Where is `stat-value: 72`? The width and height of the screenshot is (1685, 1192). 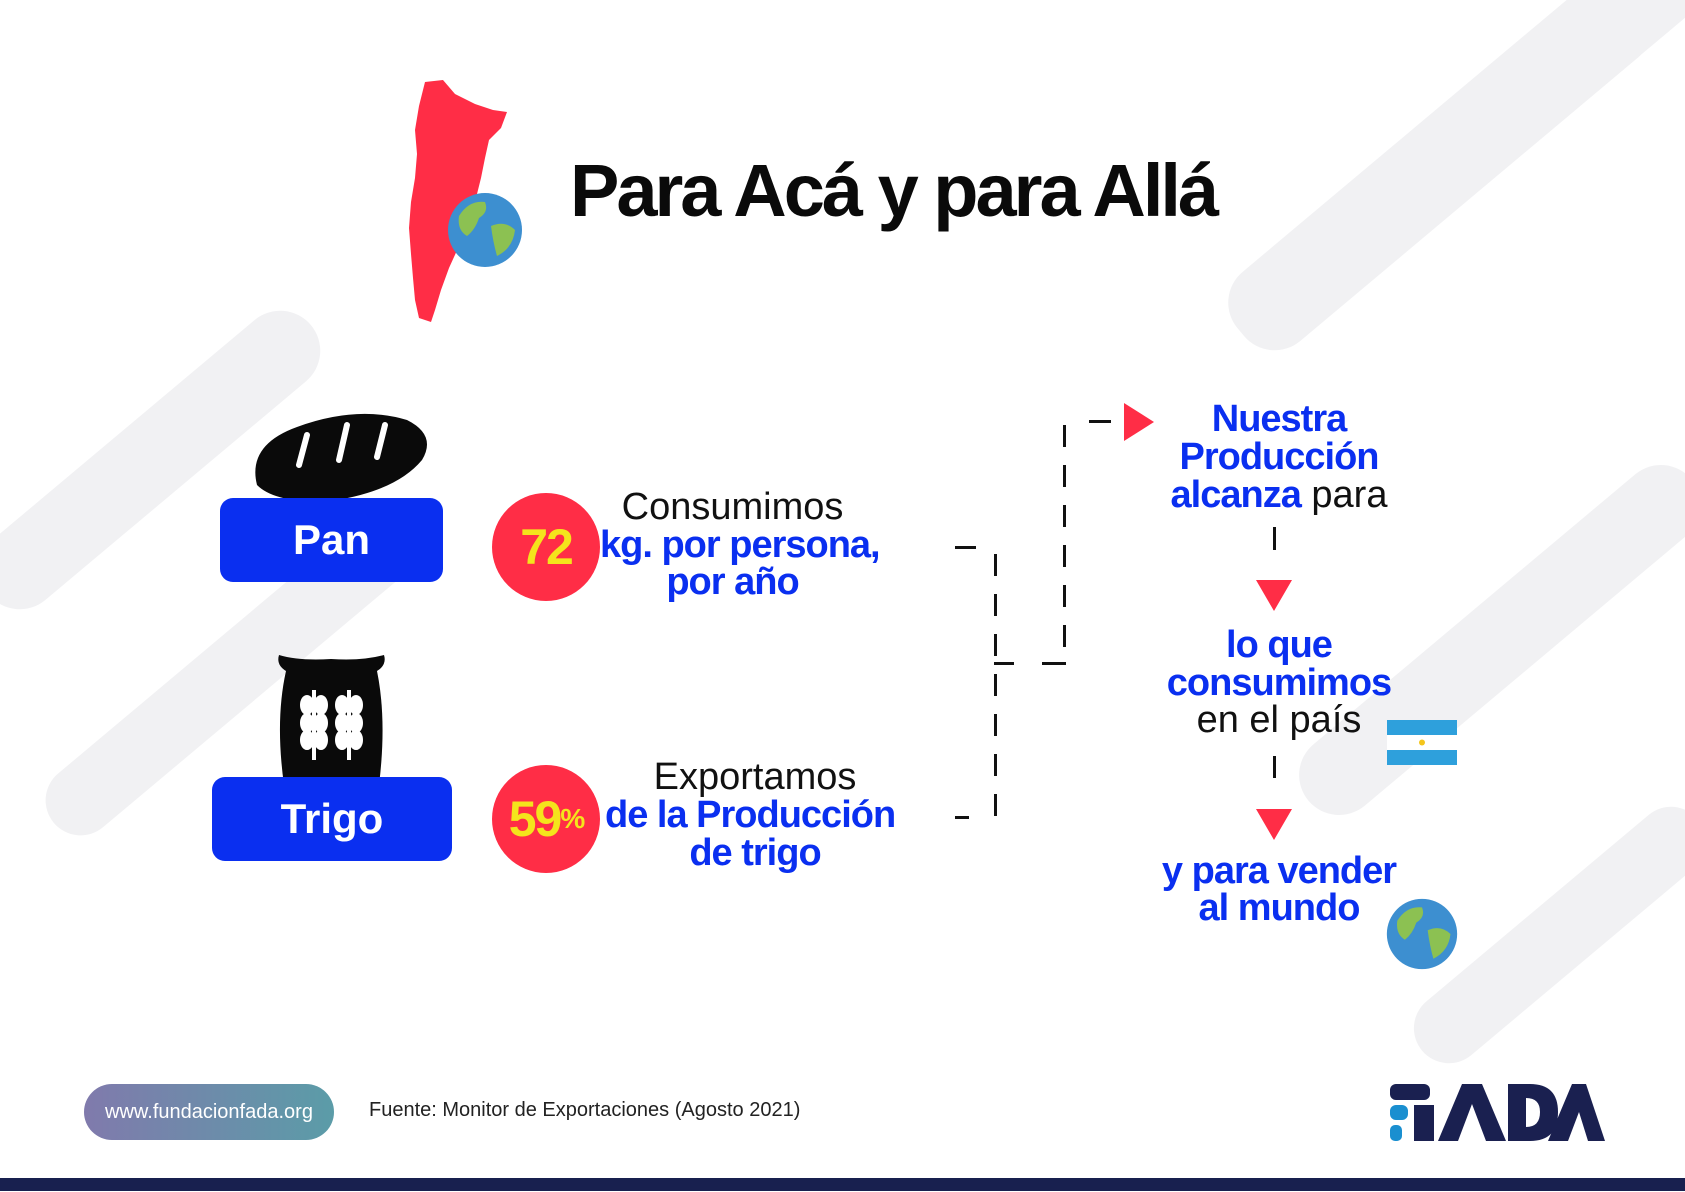 stat-value: 72 is located at coordinates (547, 547).